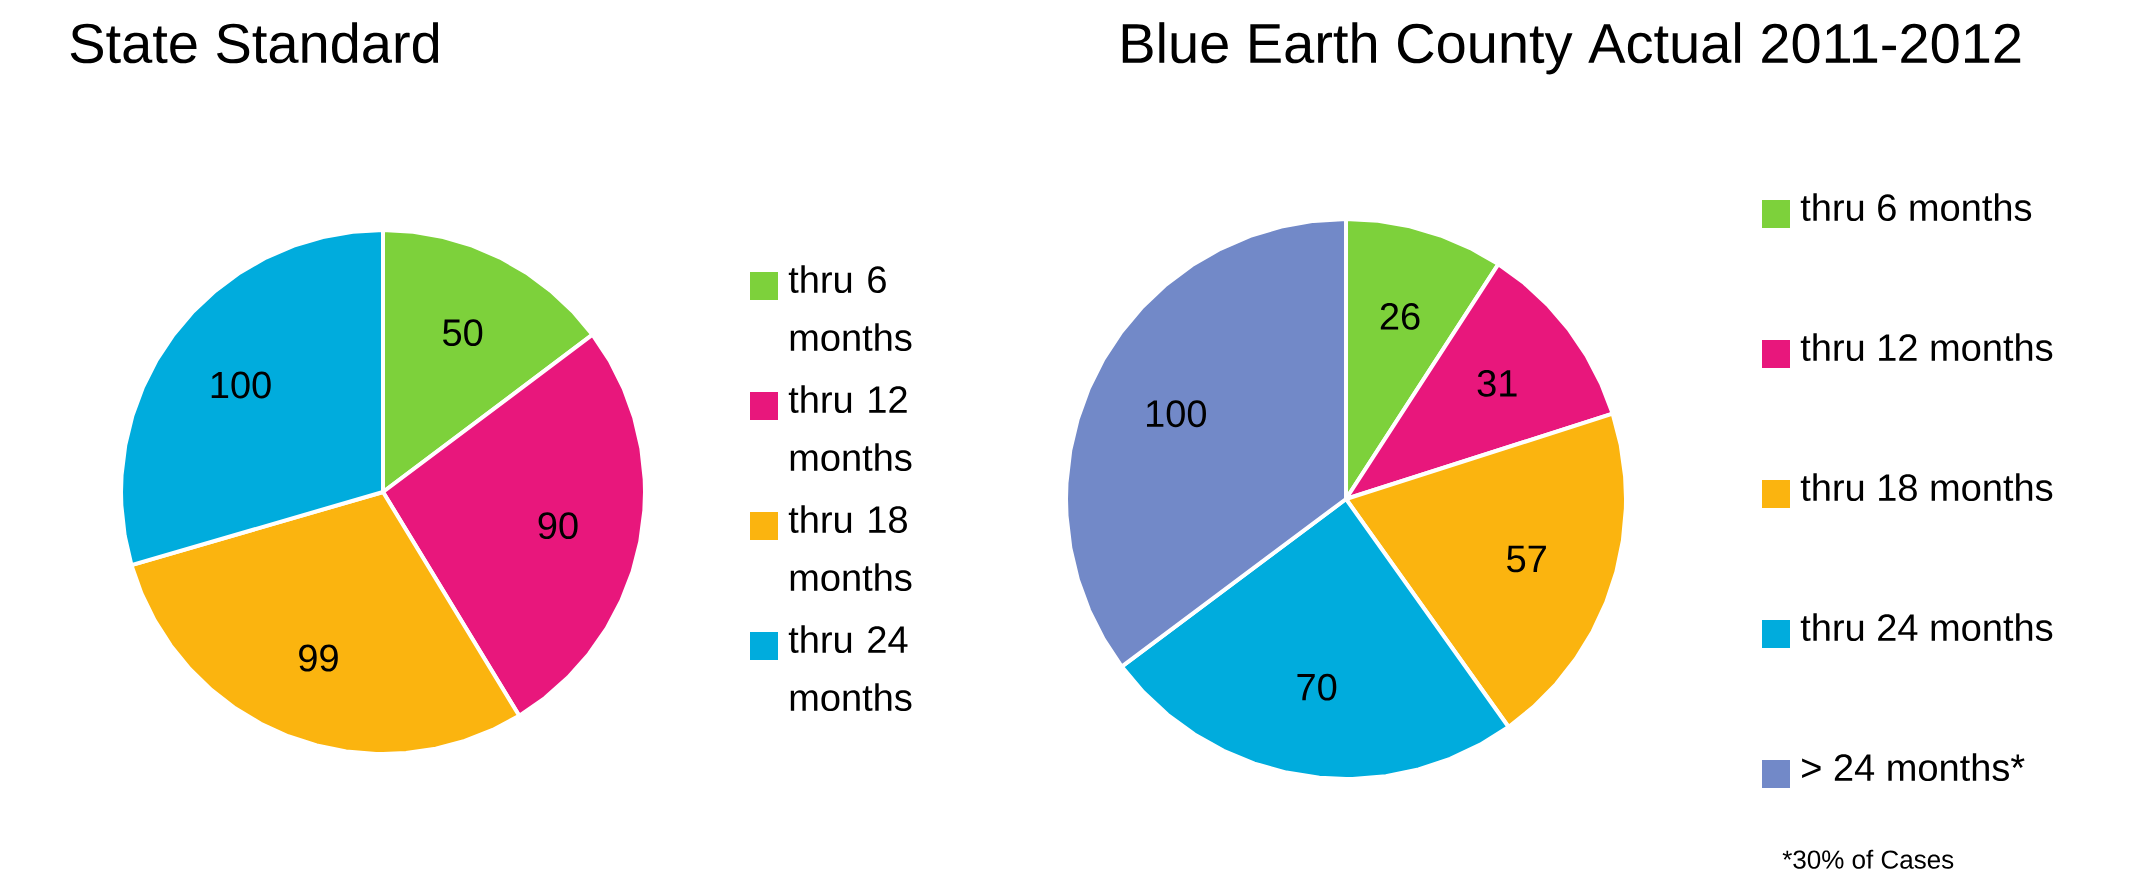 The height and width of the screenshot is (879, 2142). I want to click on legend-label: thru 12 months, so click(1926, 347).